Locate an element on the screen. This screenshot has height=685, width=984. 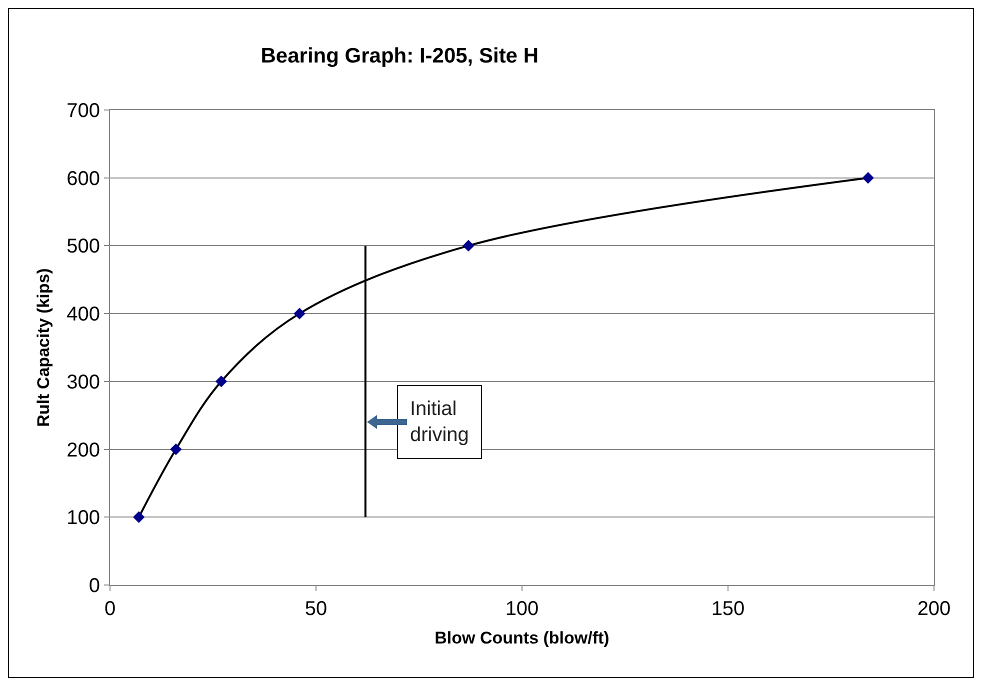
x-tick-label: 50 is located at coordinates (316, 609).